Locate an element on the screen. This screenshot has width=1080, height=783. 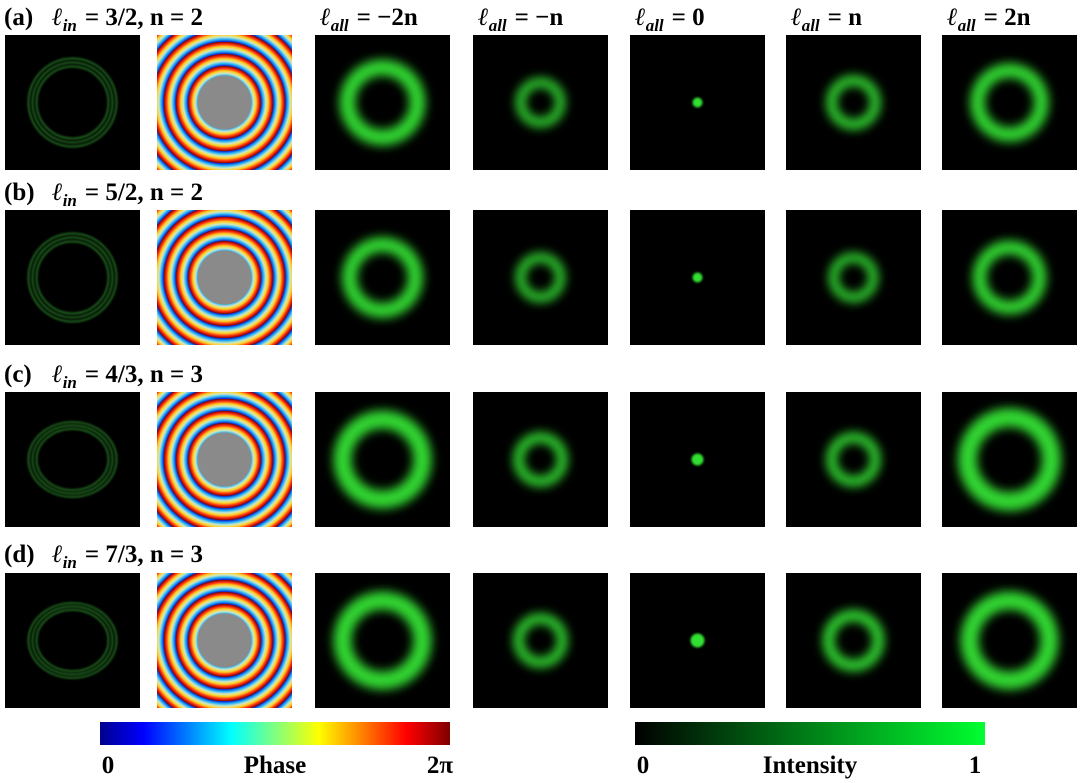
colorbar-title: Phase is located at coordinates (275, 765).